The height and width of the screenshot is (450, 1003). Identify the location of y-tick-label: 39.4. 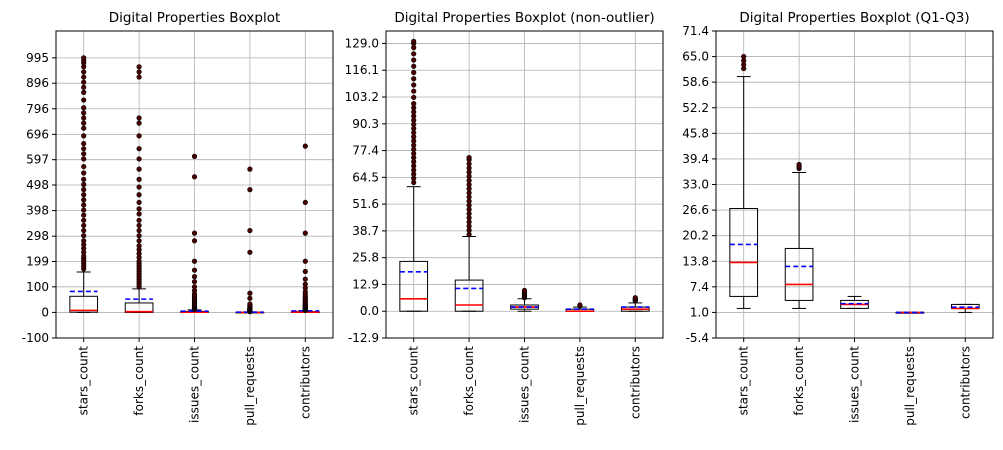
(695, 159).